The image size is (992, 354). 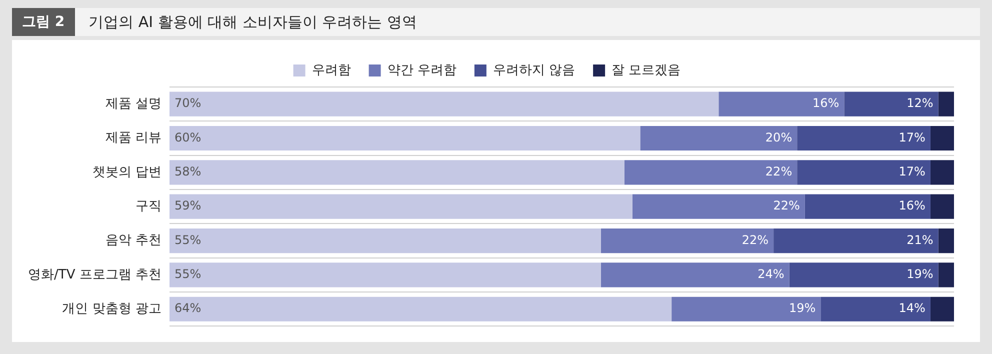 I want to click on data-label: 14%, so click(x=912, y=308).